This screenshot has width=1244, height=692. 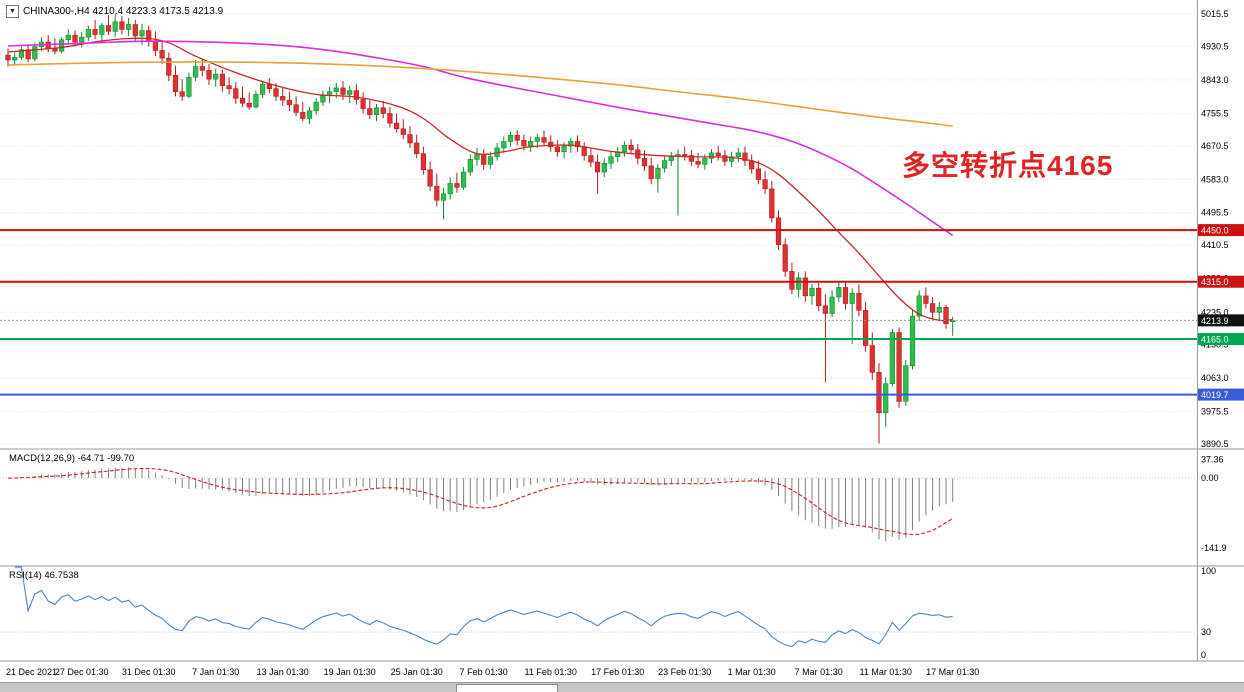 I want to click on x-axis-label: 17 Mar 01:30, so click(x=952, y=672).